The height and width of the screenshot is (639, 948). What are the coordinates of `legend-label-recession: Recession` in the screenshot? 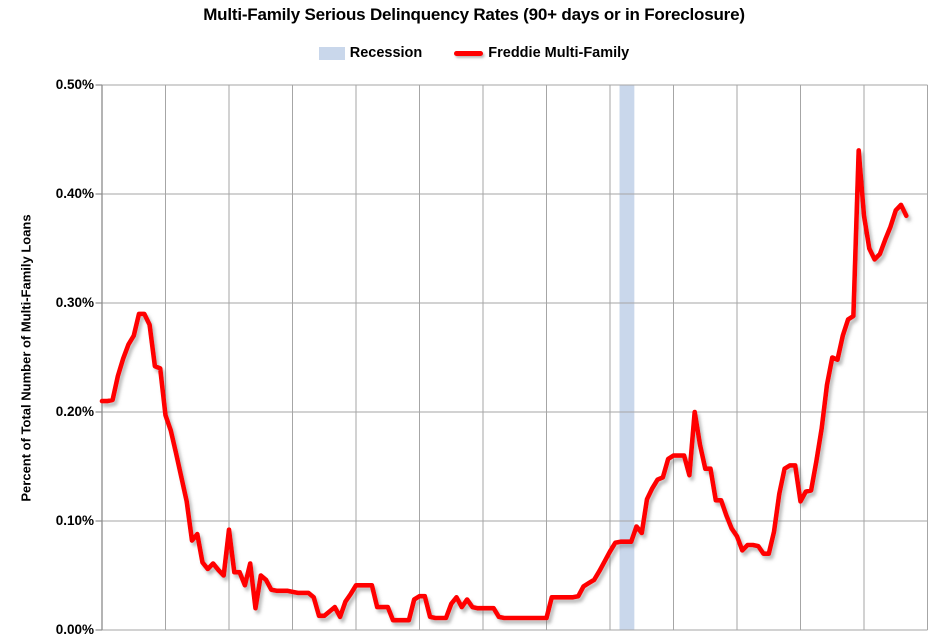 It's located at (386, 53).